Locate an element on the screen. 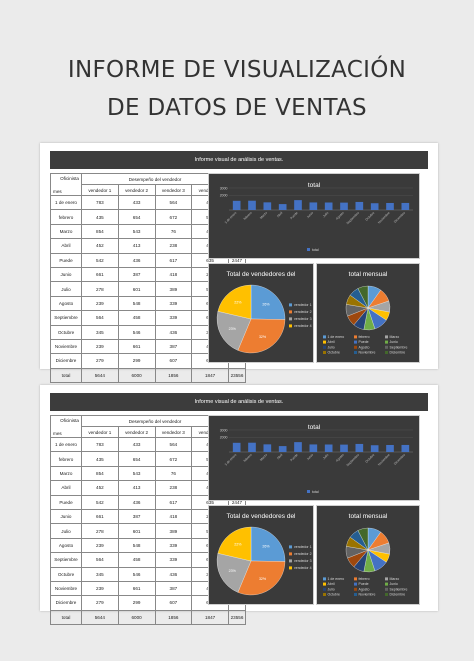 This screenshot has width=474, height=661. pie1-title: Total de vendedores del is located at coordinates (261, 516).